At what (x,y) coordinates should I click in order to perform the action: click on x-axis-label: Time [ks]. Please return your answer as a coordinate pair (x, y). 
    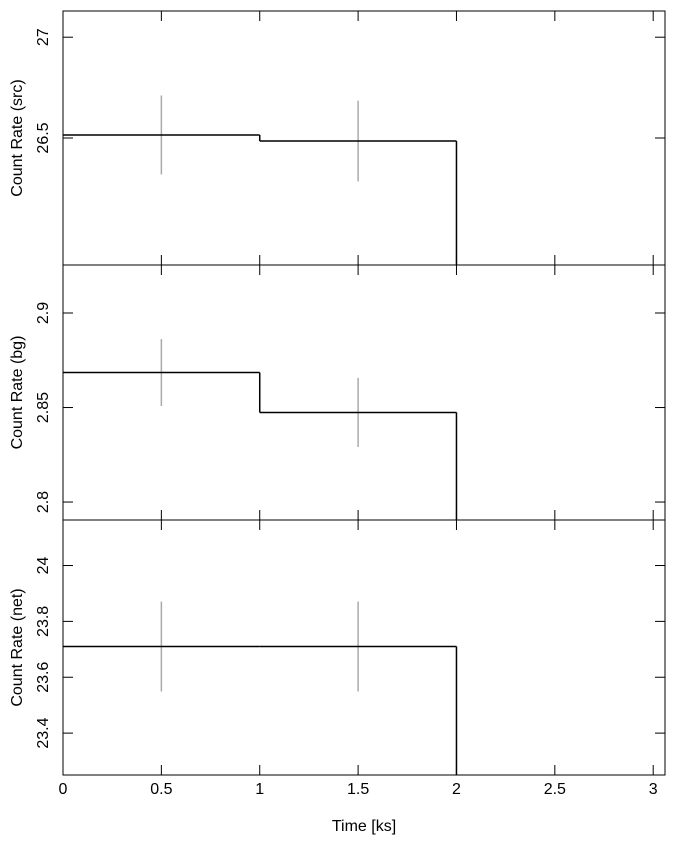
    Looking at the image, I should click on (364, 826).